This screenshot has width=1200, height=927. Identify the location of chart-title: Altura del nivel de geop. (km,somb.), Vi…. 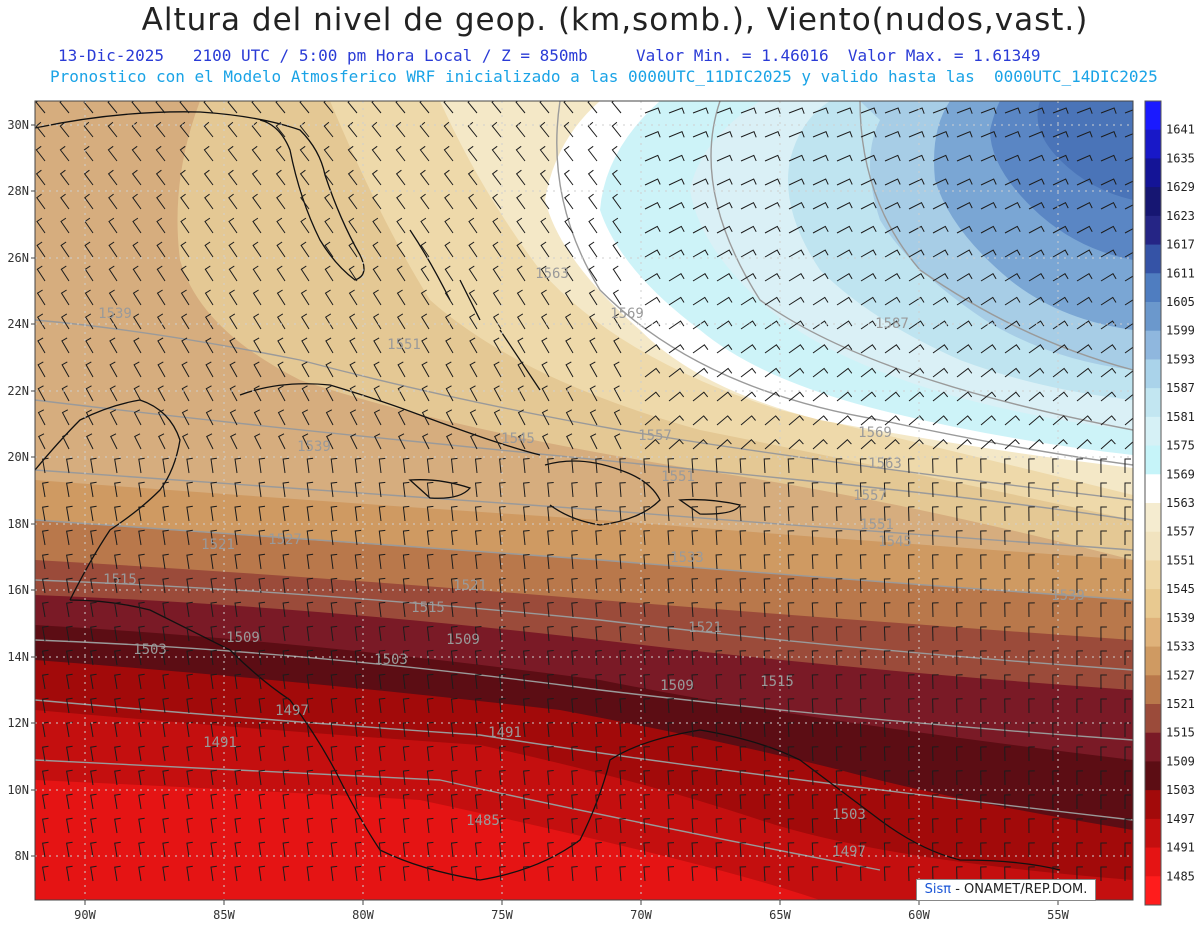
(615, 20).